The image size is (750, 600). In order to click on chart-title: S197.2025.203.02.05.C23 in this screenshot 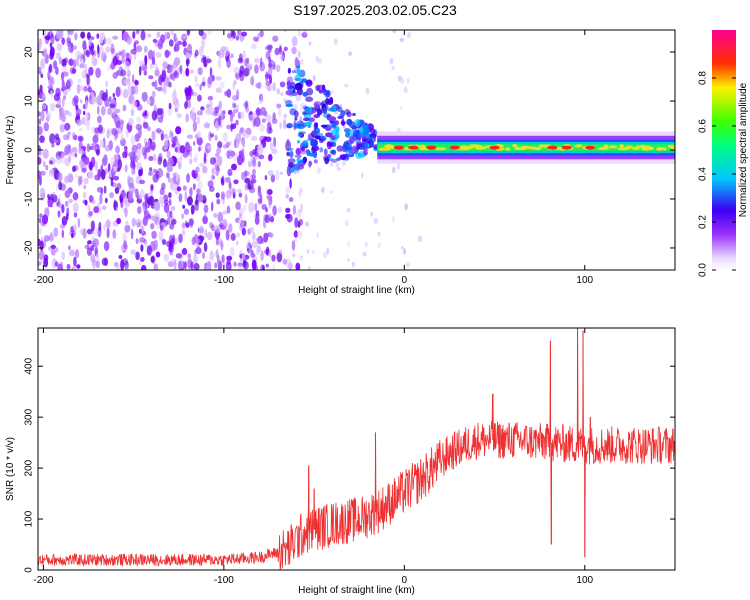, I will do `click(375, 10)`.